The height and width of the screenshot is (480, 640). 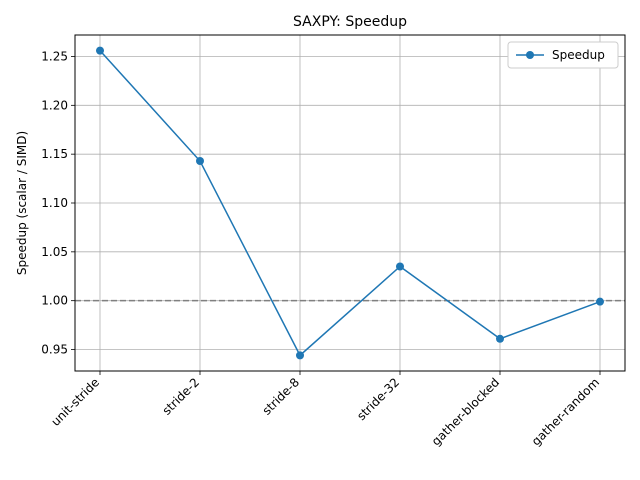 I want to click on y-tick-label: 1.20, so click(x=54, y=105).